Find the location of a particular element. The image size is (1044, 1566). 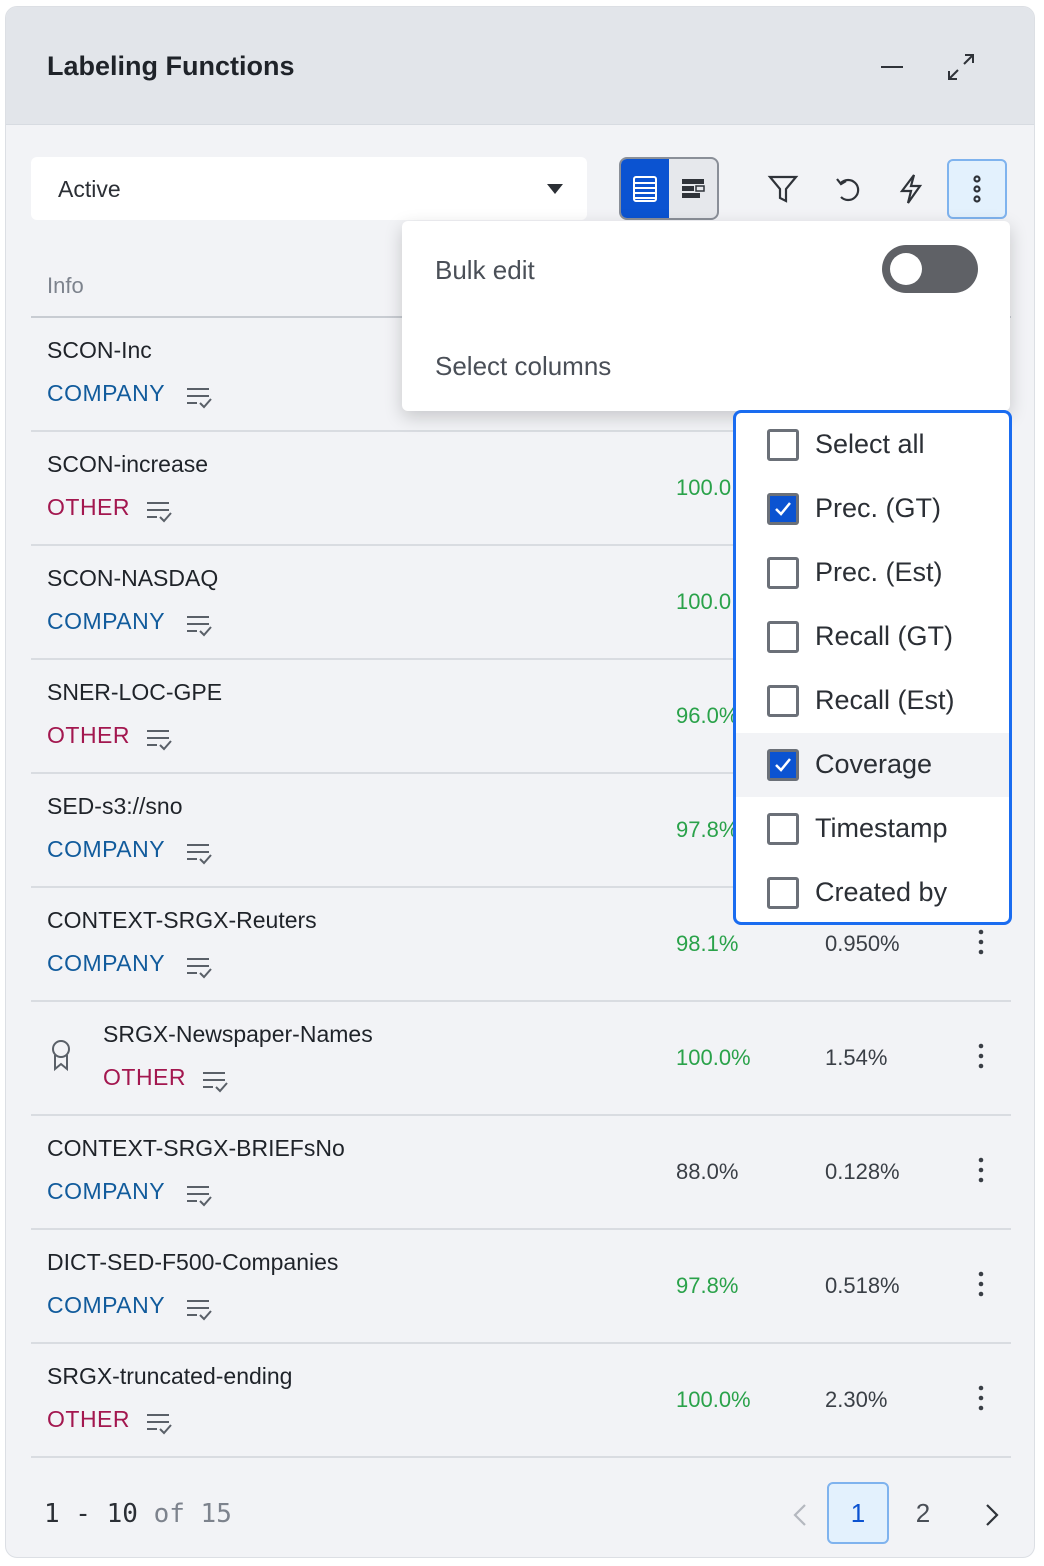

lf-name: SRGX-truncated-ending is located at coordinates (170, 1376).